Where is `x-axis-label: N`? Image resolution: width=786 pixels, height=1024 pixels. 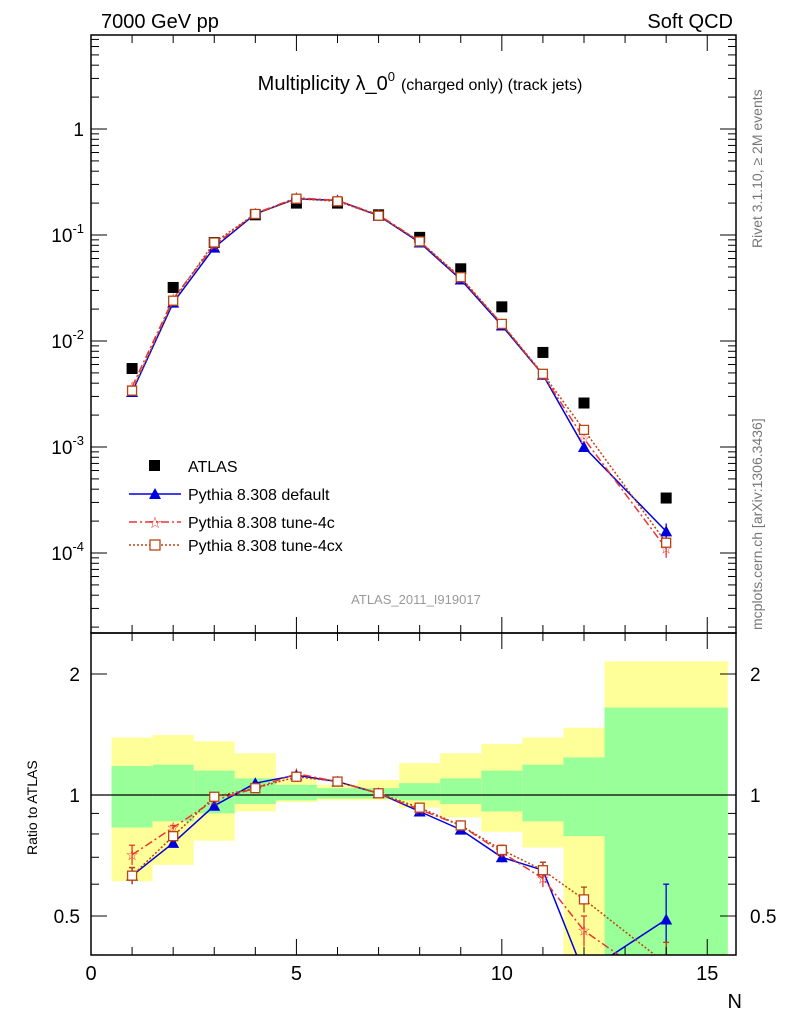
x-axis-label: N is located at coordinates (735, 1002).